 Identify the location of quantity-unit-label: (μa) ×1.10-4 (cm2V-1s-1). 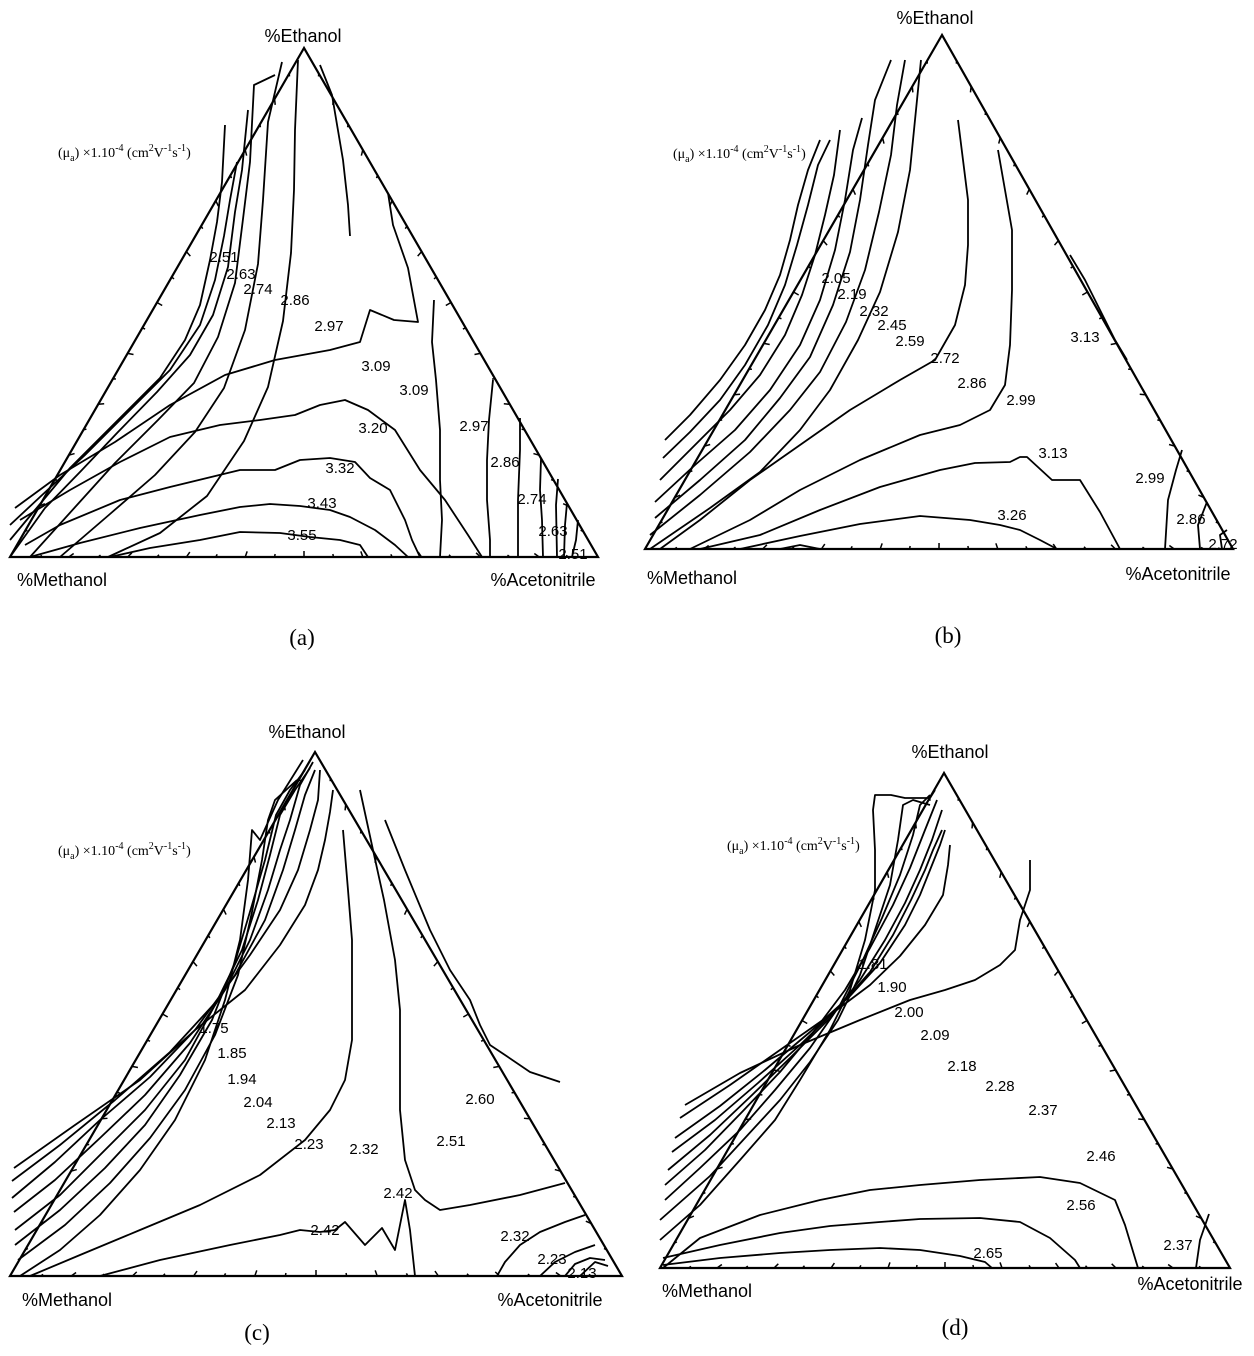
(124, 851).